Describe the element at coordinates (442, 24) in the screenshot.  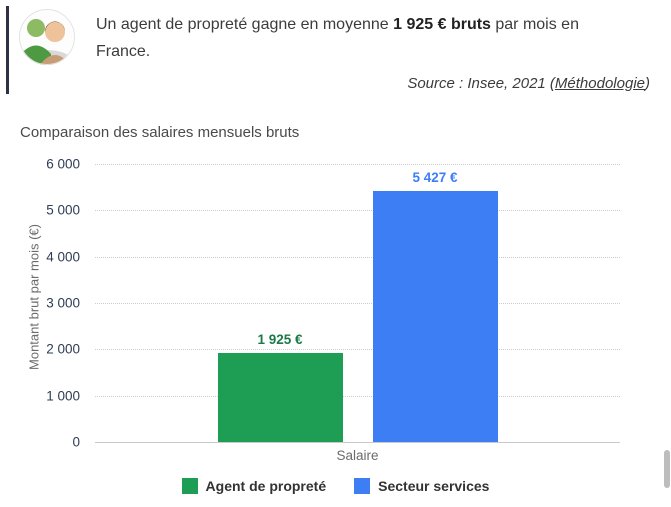
I see `info-text-bold: 1 925 € bruts` at that location.